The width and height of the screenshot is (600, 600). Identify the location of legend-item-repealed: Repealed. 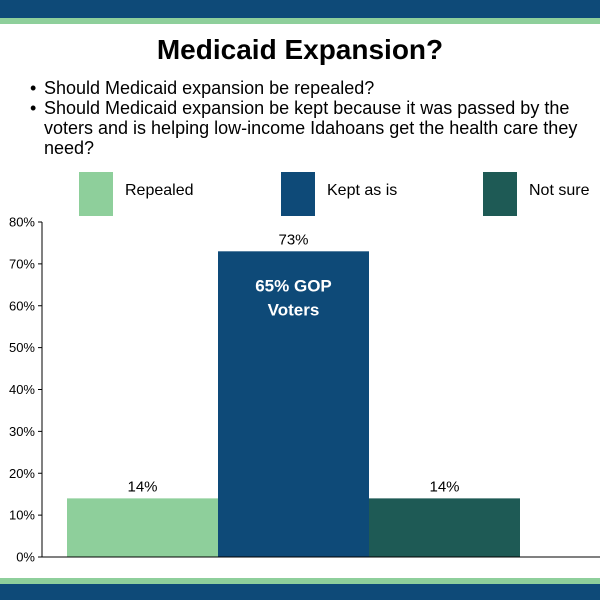
(136, 194).